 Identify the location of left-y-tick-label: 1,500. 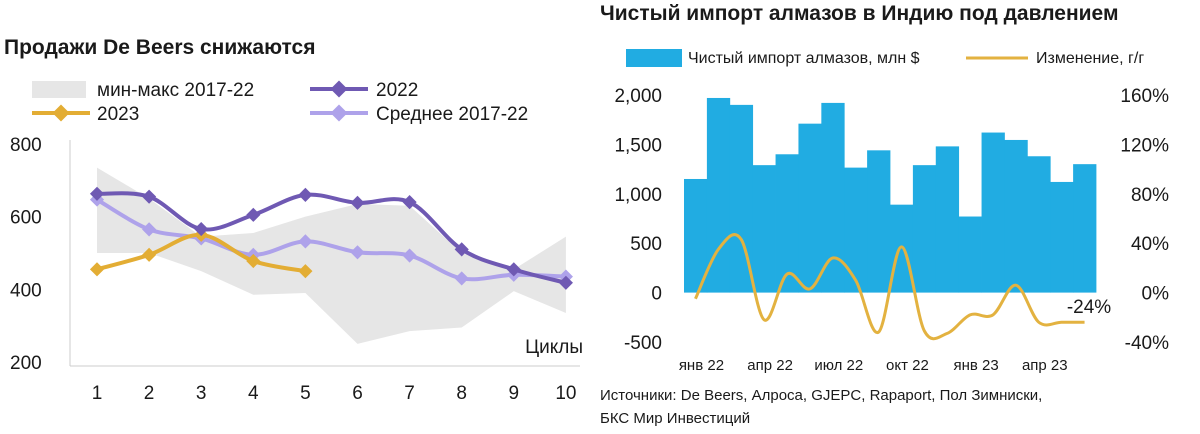
(638, 145).